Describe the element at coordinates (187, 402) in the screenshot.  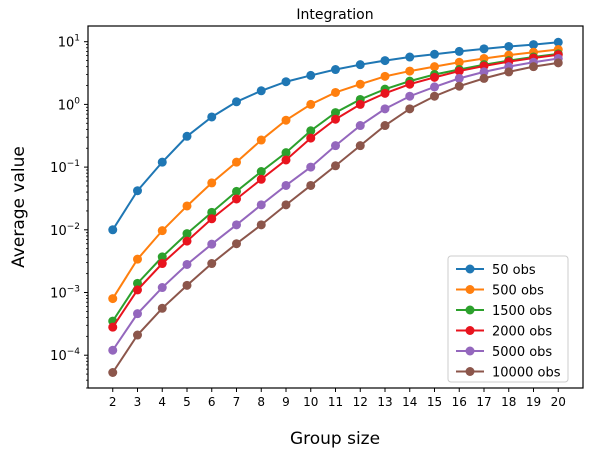
I see `x-tick-label: 5` at that location.